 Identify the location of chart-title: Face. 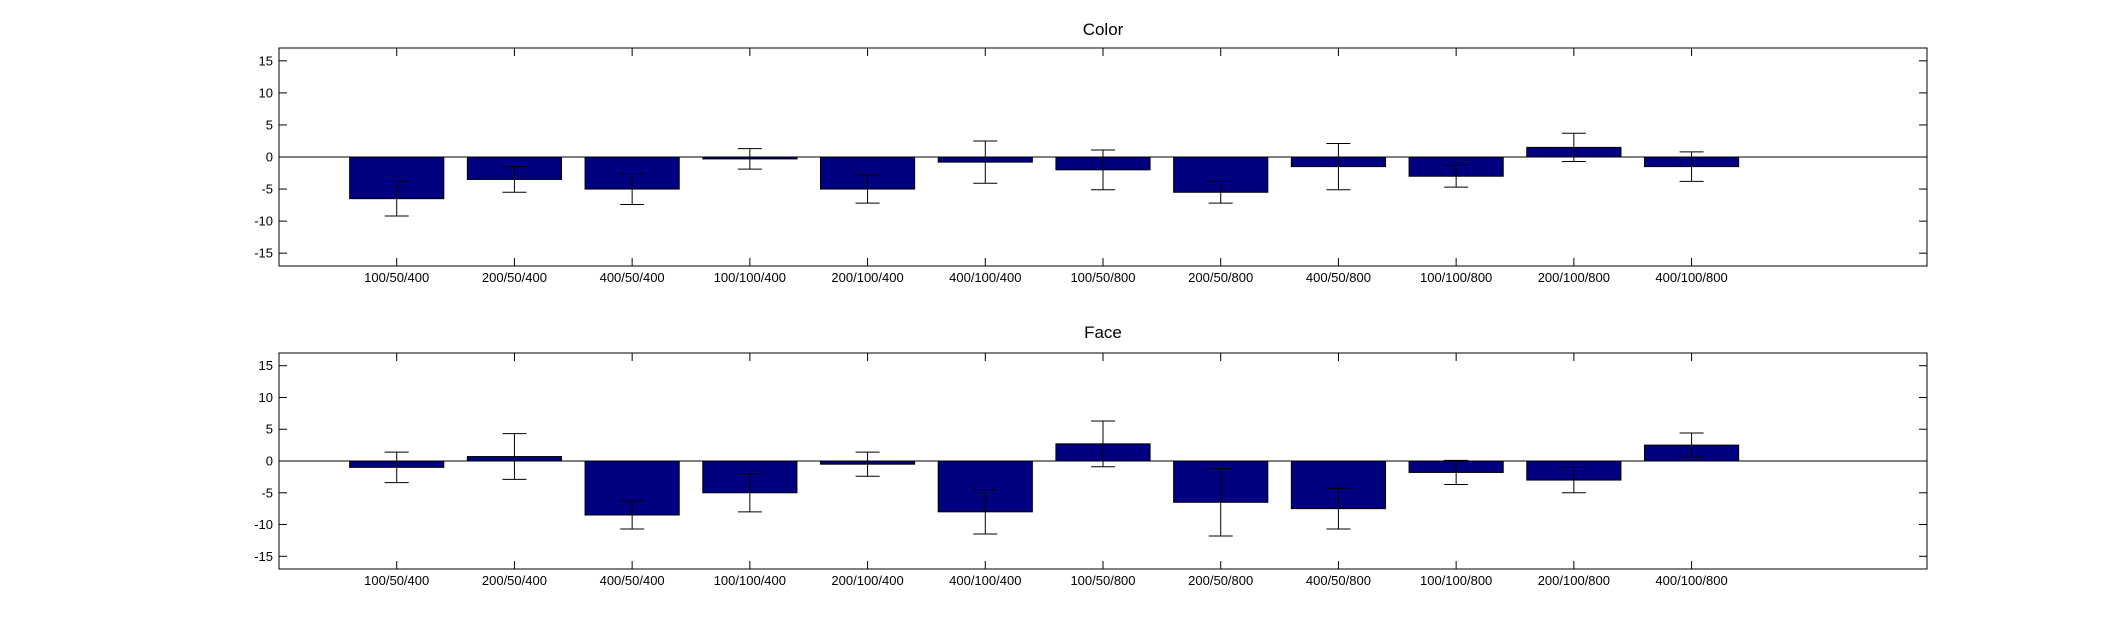
(1103, 332).